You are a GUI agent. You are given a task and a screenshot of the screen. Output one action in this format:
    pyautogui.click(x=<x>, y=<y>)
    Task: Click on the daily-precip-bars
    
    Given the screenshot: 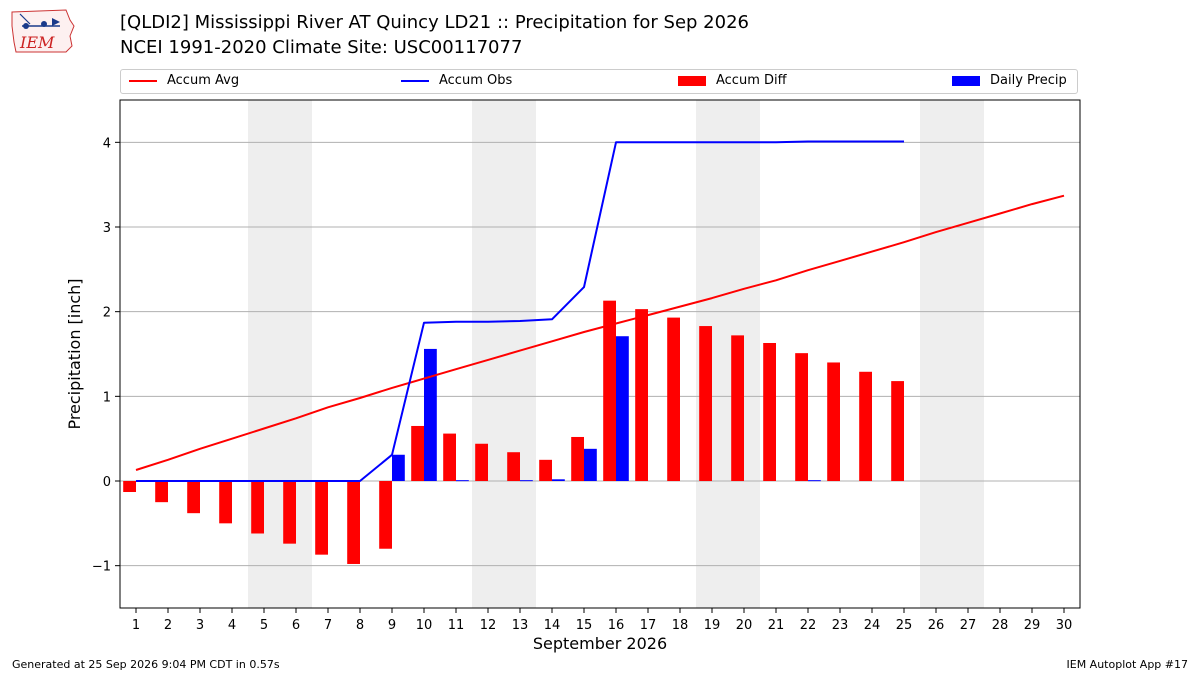 What is the action you would take?
    pyautogui.click(x=606, y=409)
    